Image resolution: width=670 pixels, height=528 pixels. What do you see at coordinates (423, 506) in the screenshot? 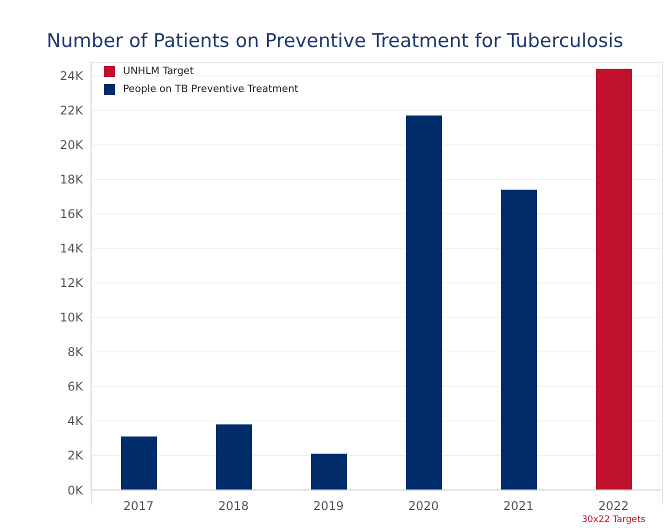
I see `x-tick-label: 2020` at bounding box center [423, 506].